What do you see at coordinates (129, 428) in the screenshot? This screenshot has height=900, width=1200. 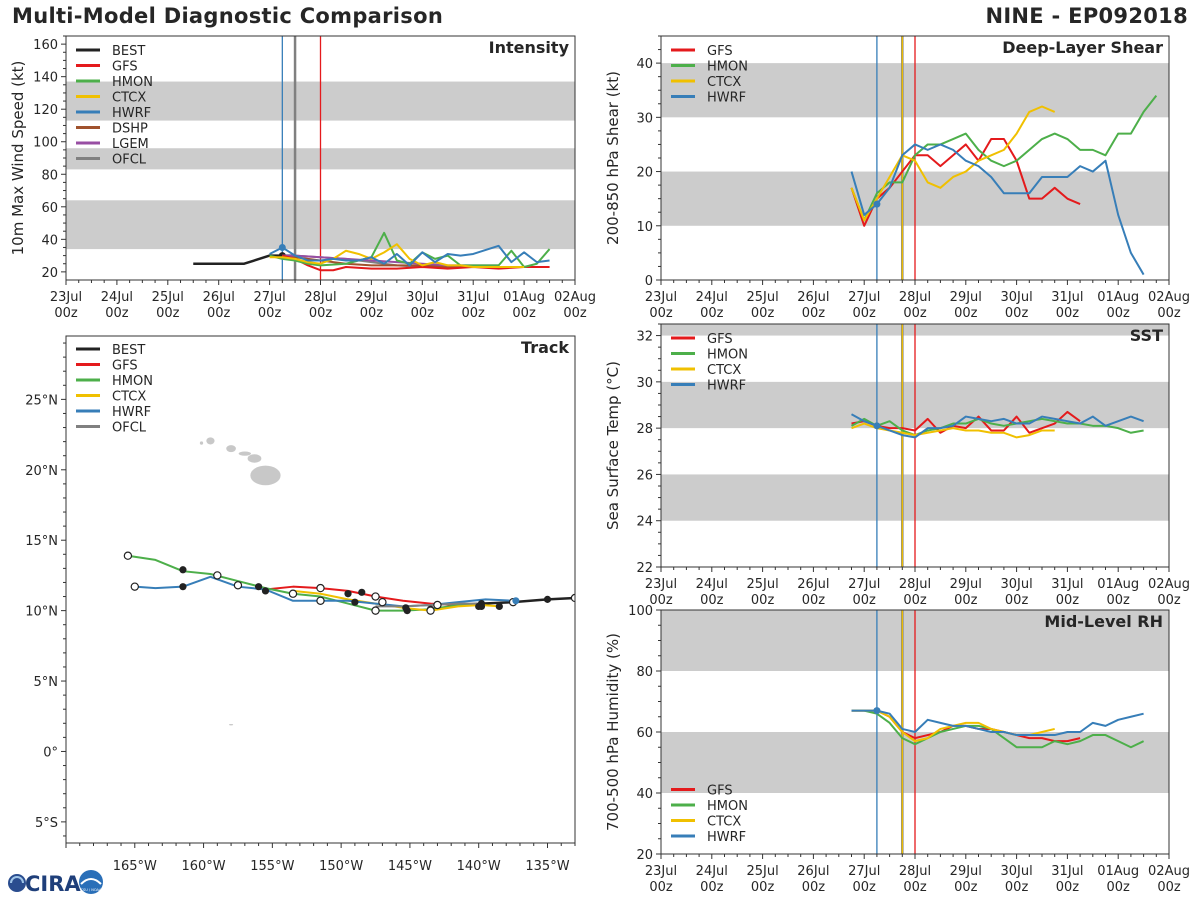 I see `track-legend-label-ofcl: OFCL` at bounding box center [129, 428].